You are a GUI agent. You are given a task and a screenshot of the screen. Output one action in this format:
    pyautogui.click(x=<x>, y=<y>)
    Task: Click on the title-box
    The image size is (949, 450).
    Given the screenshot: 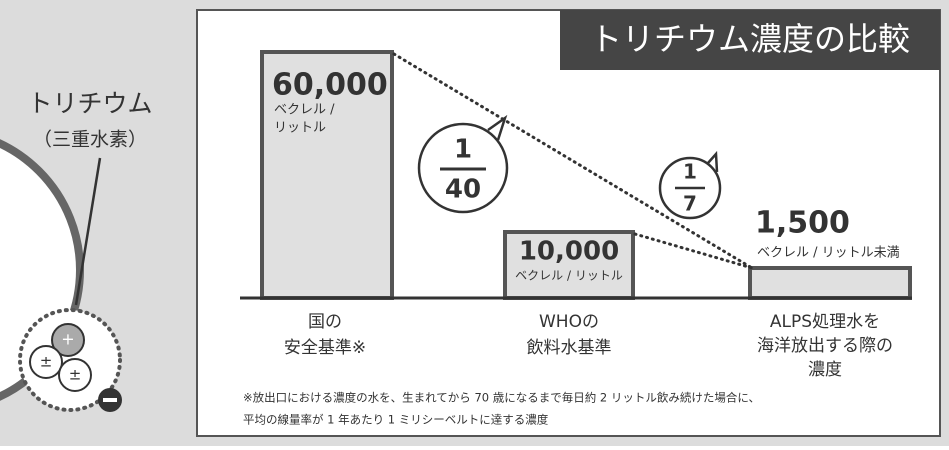 What is the action you would take?
    pyautogui.click(x=750, y=40)
    